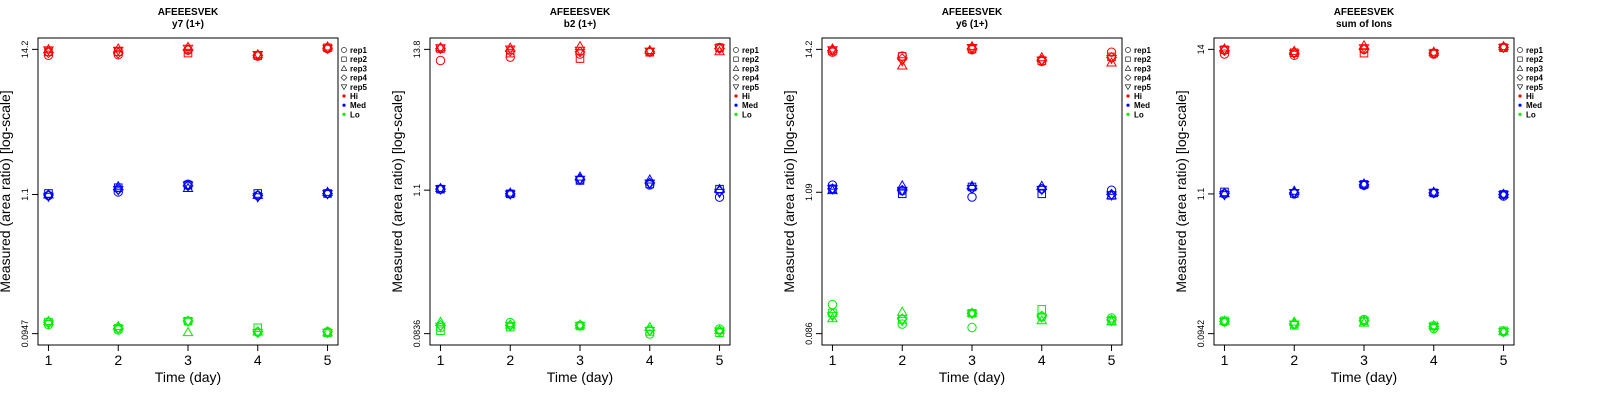  I want to click on chart-subtitle: sum of Ions, so click(1364, 24).